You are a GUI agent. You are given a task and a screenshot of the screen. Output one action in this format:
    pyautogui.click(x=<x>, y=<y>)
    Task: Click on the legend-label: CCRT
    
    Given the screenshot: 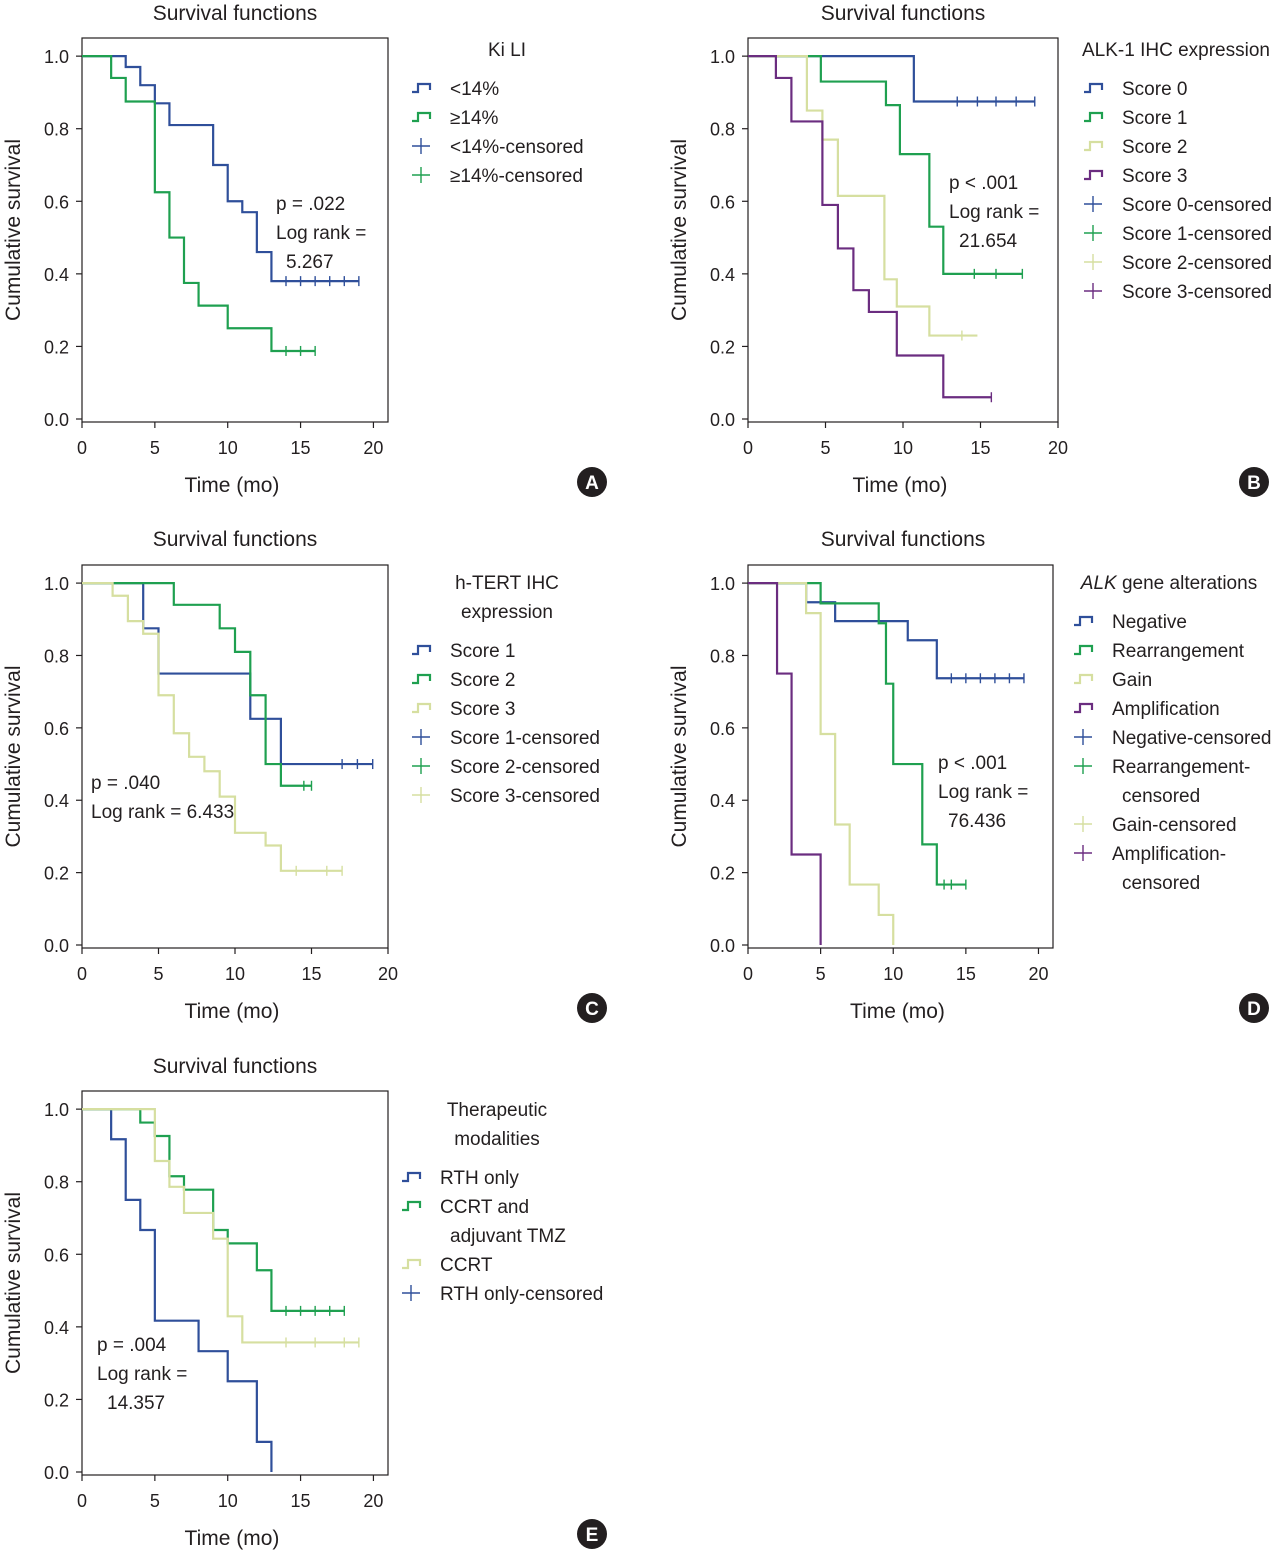 What is the action you would take?
    pyautogui.click(x=466, y=1265)
    